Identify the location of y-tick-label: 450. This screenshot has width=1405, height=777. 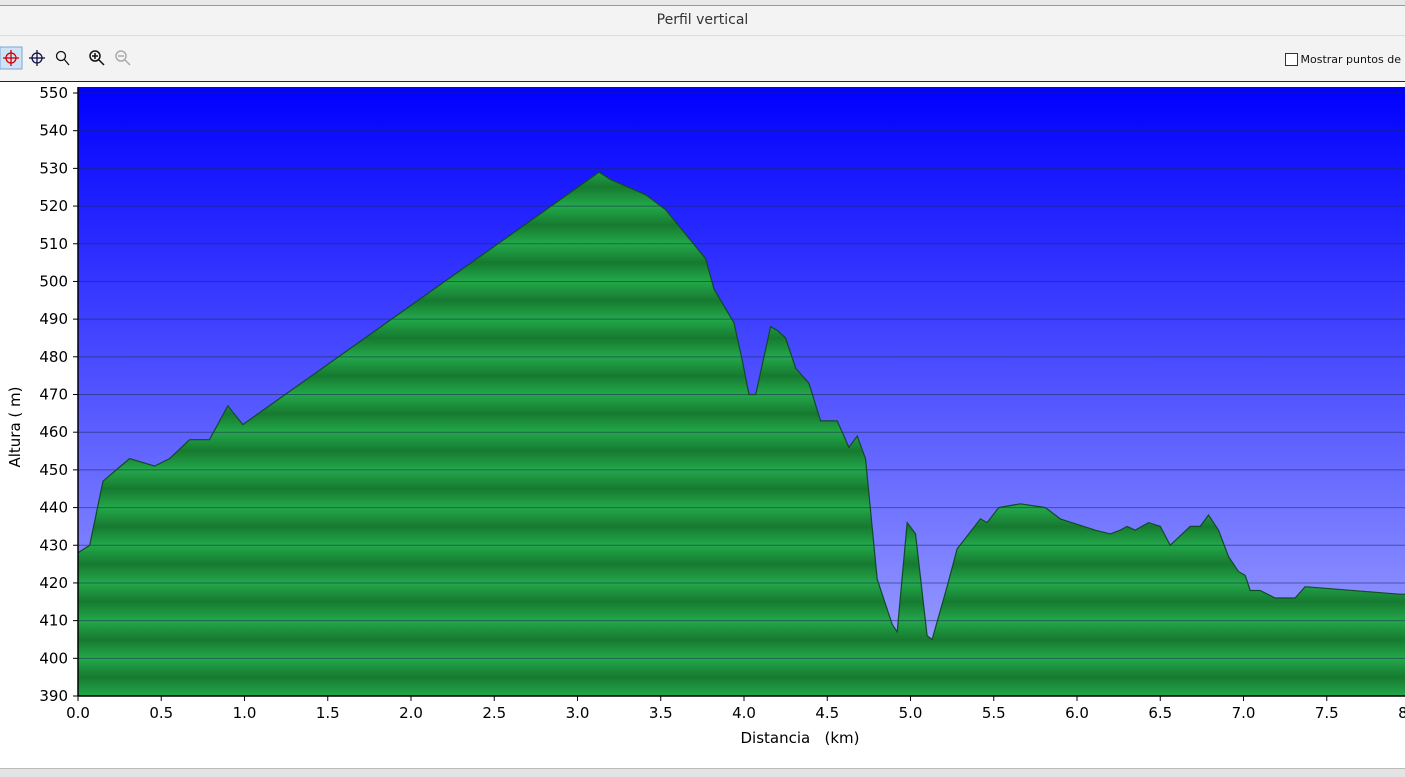
(53, 470).